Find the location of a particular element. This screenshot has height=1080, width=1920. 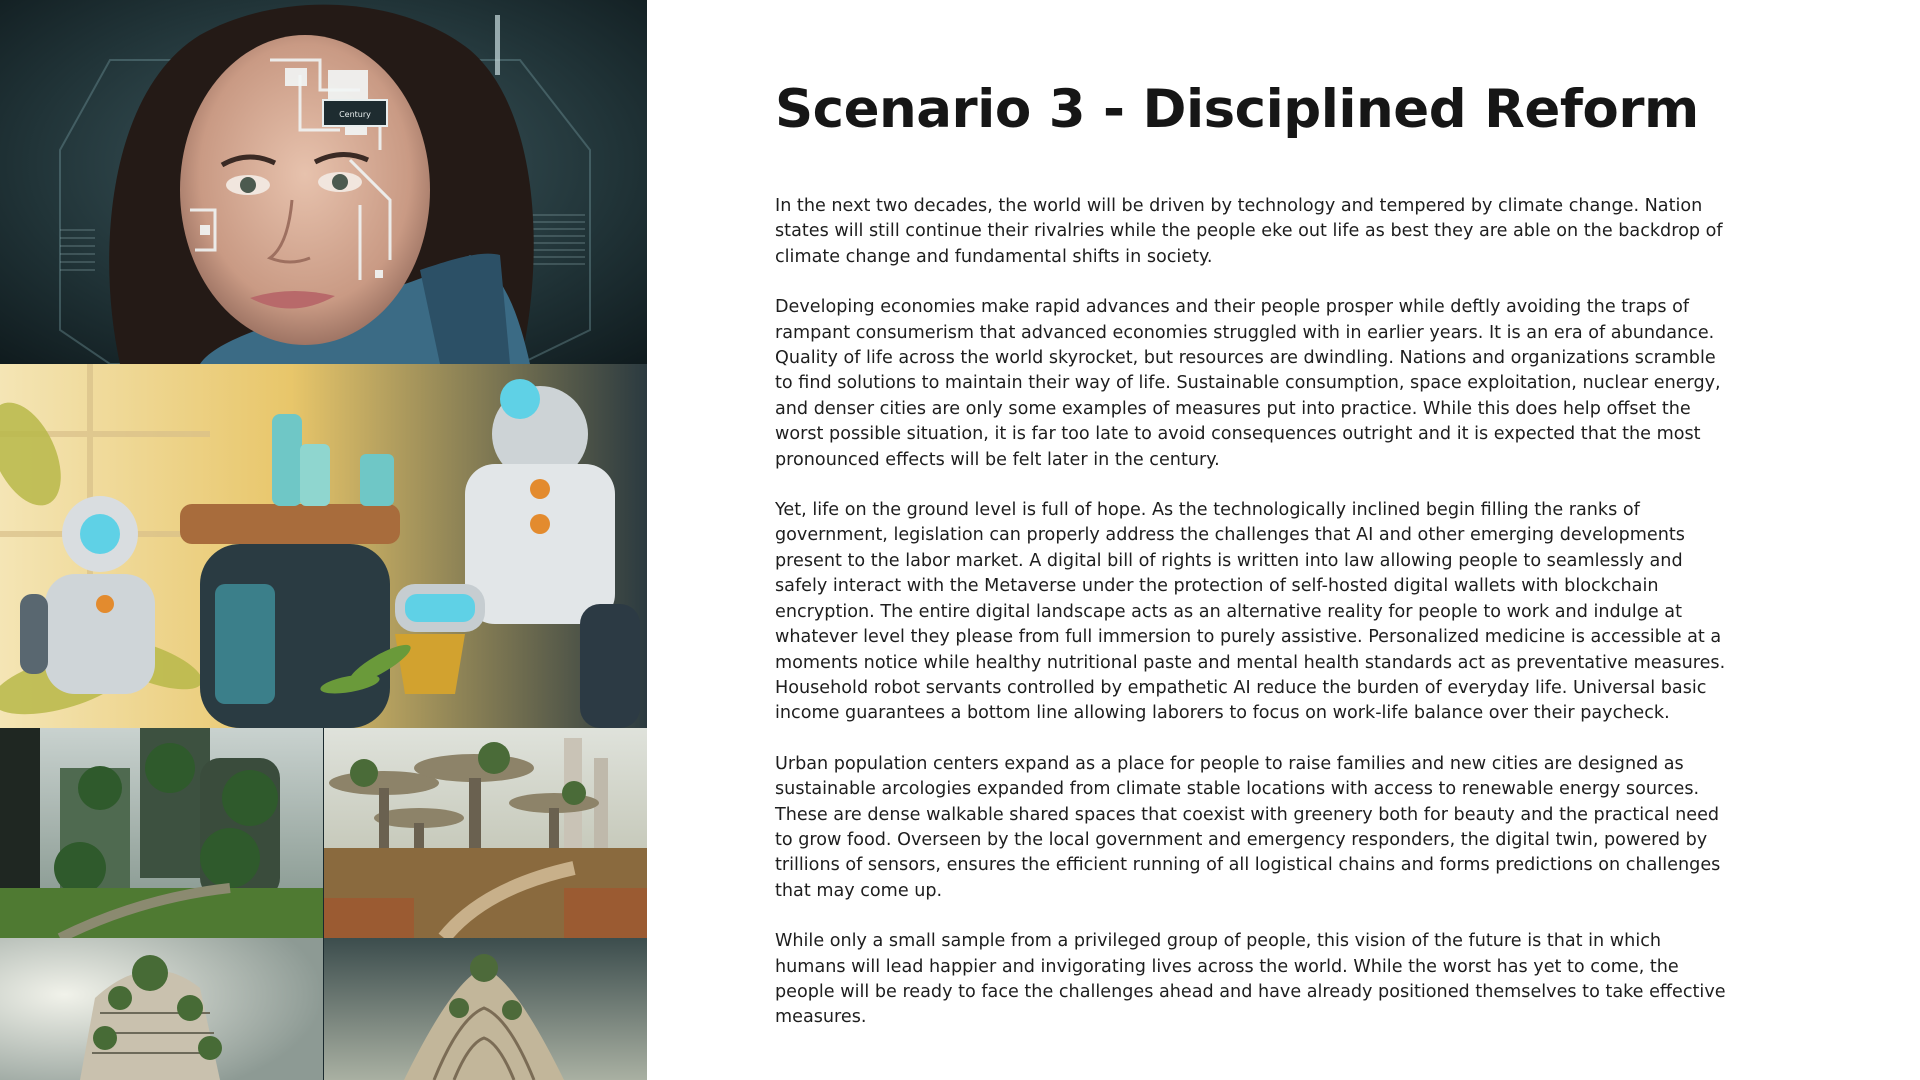

cyborg-portrait-image: Century is located at coordinates (323, 182).